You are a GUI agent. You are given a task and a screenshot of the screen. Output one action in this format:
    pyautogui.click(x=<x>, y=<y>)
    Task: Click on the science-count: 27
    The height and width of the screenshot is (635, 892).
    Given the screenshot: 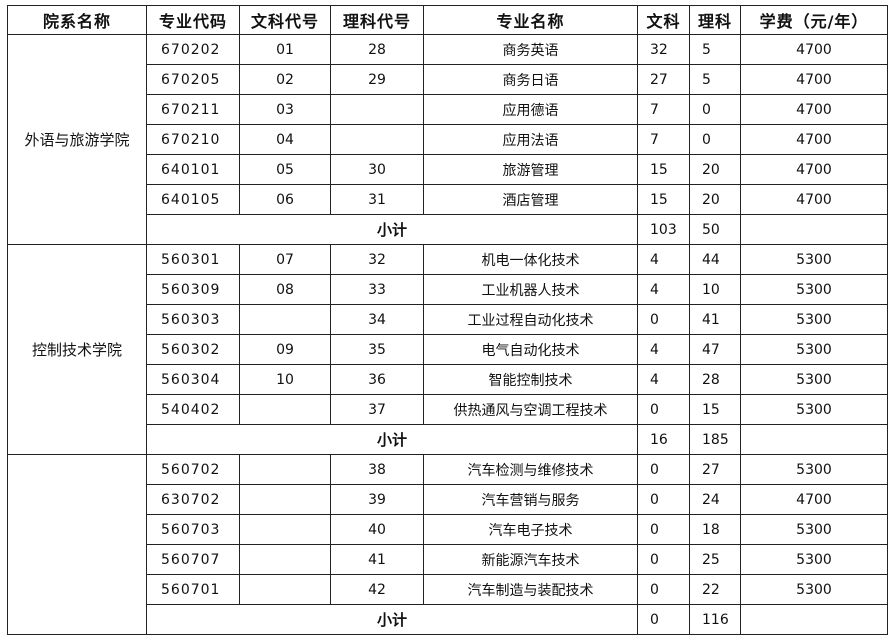 What is the action you would take?
    pyautogui.click(x=715, y=469)
    